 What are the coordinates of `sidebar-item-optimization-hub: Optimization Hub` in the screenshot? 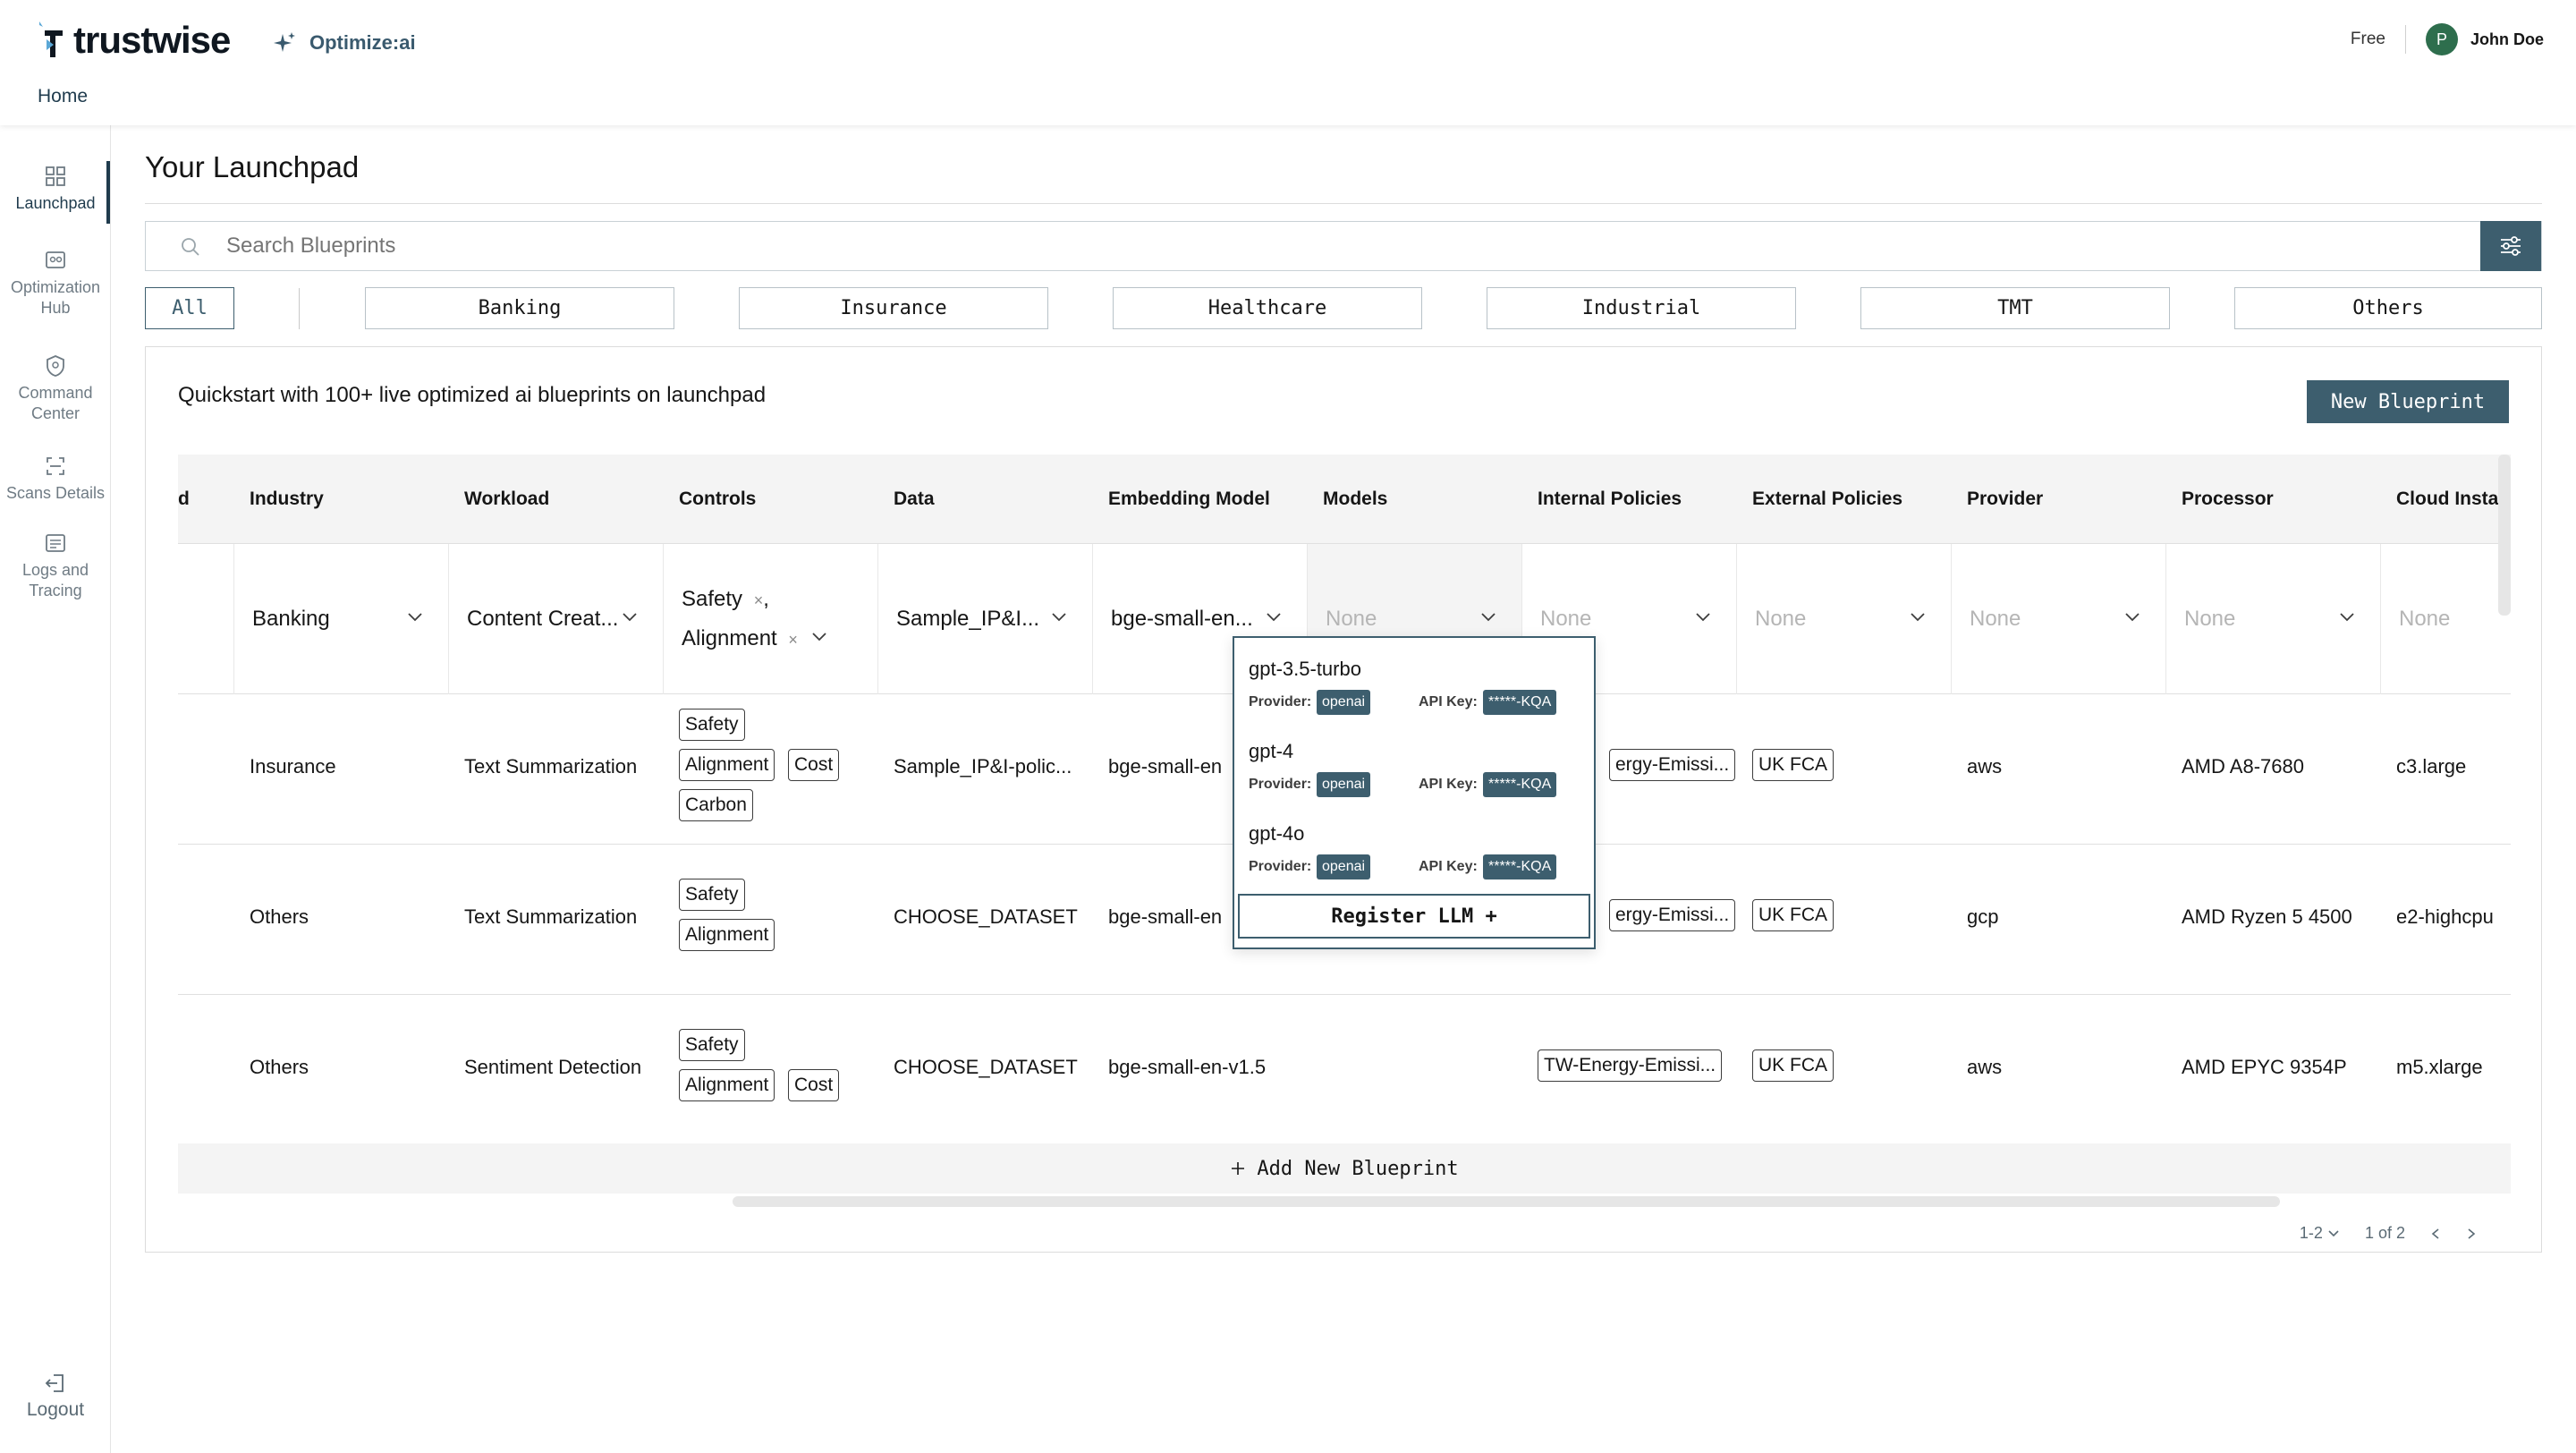 It's located at (55, 284).